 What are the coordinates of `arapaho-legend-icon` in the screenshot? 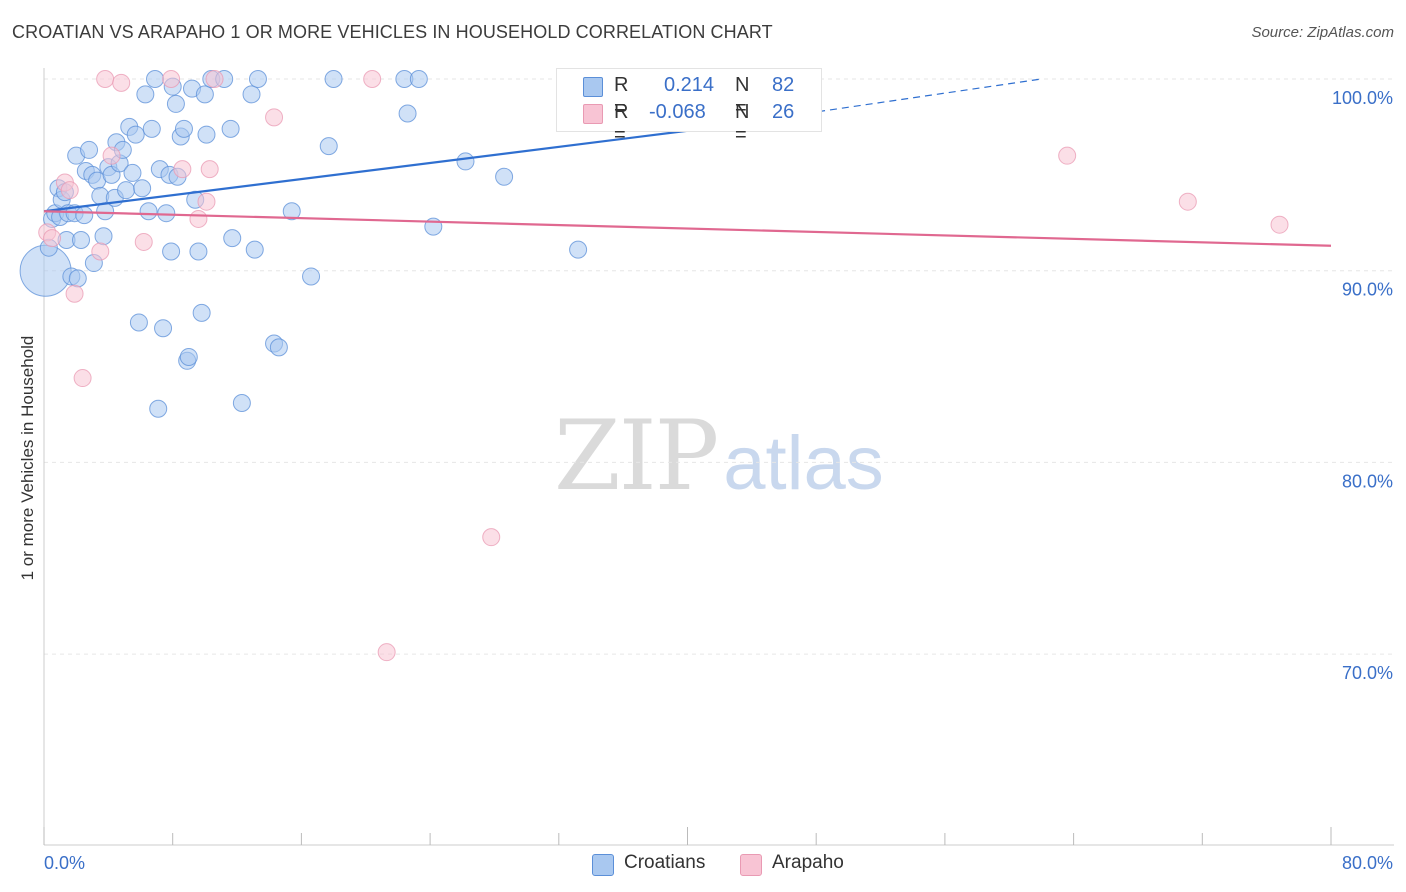 It's located at (751, 865).